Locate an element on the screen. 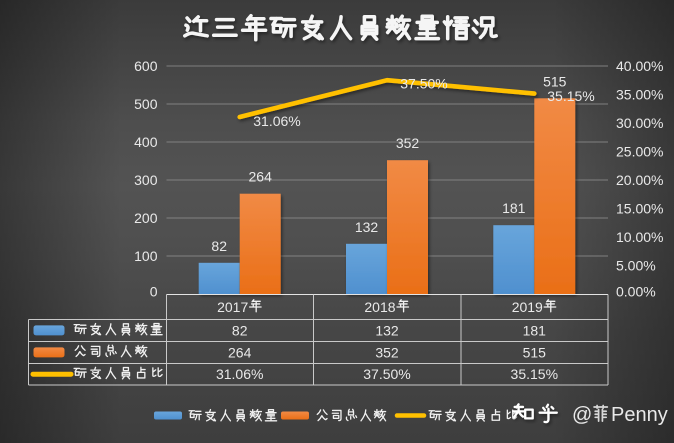 This screenshot has height=443, width=674. svg-text: 30.00% is located at coordinates (639, 123).